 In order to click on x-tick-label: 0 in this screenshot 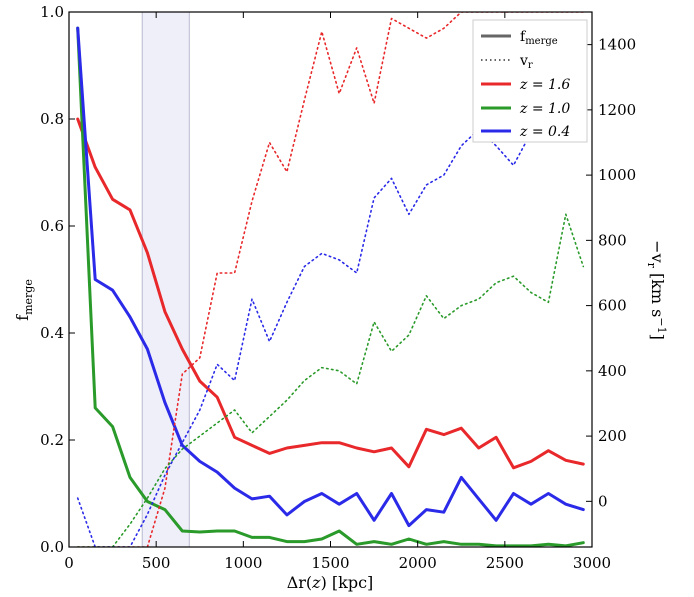, I will do `click(69, 563)`.